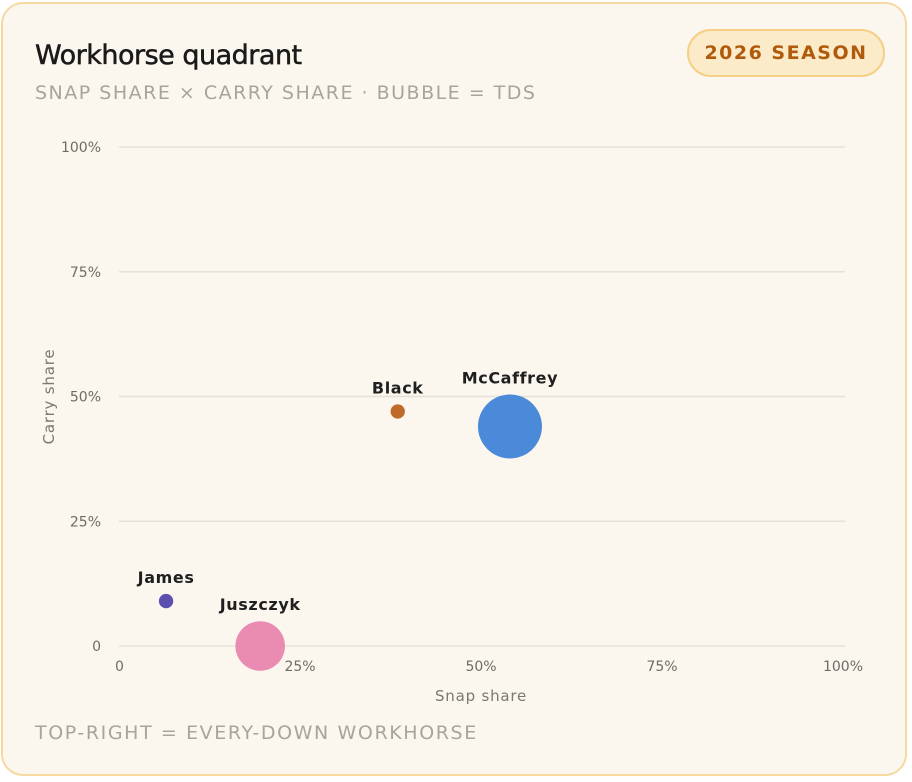 This screenshot has height=782, width=912. Describe the element at coordinates (166, 577) in the screenshot. I see `bubble-label: James` at that location.